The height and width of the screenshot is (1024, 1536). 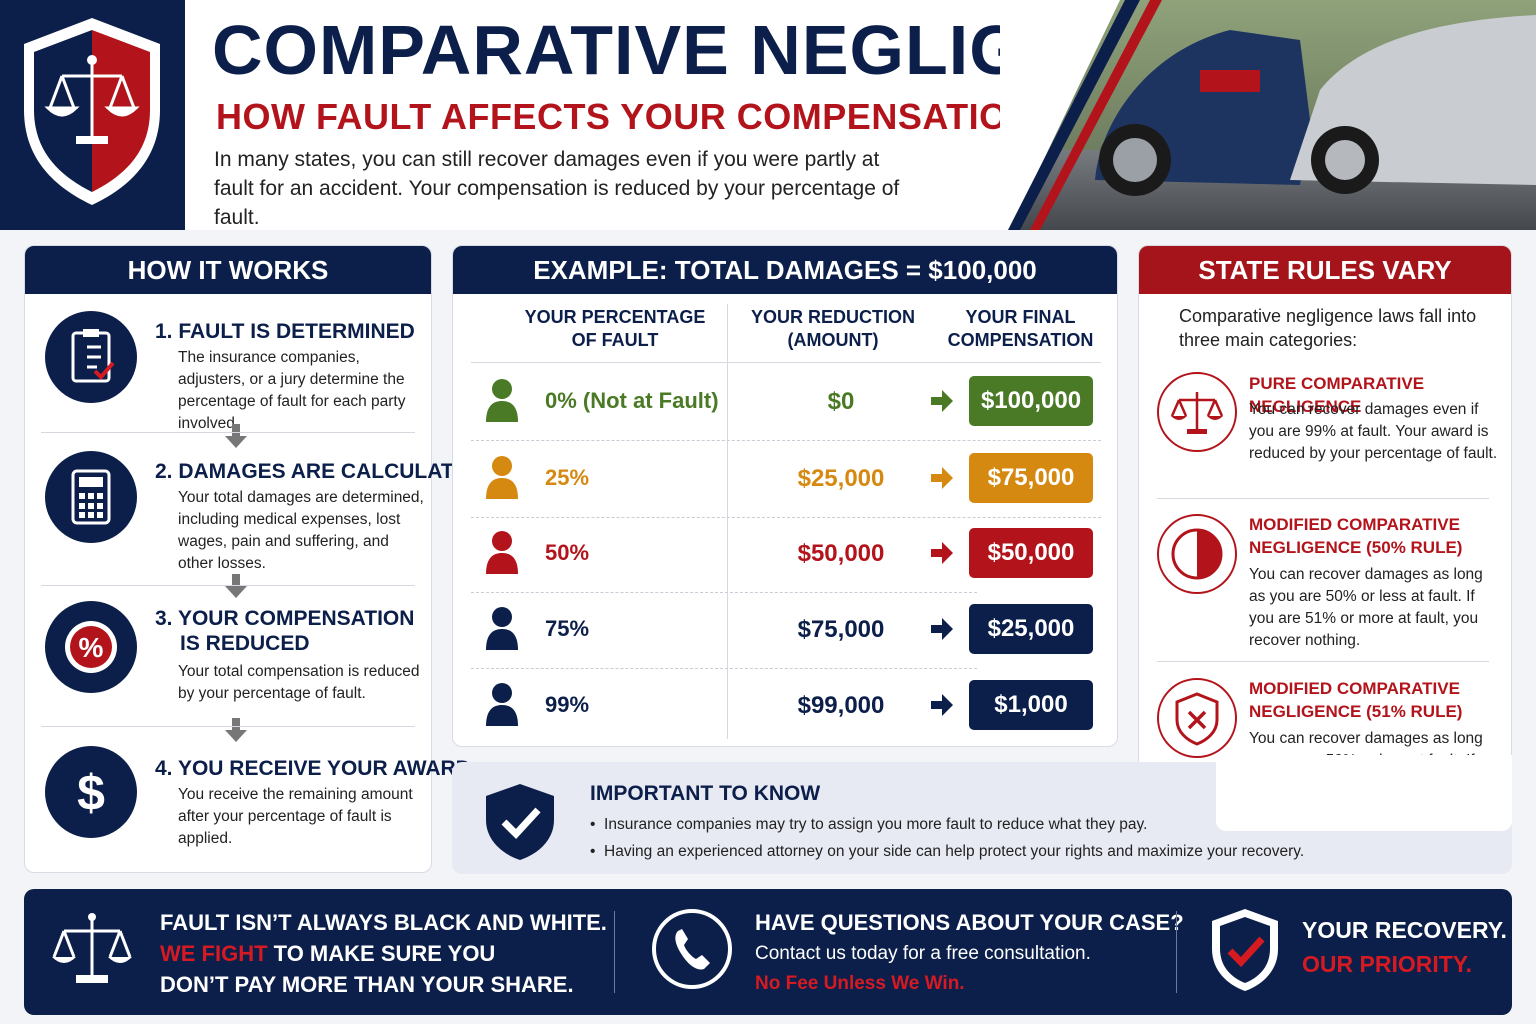 I want to click on step-title-line2: IS REDUCED, so click(x=245, y=643).